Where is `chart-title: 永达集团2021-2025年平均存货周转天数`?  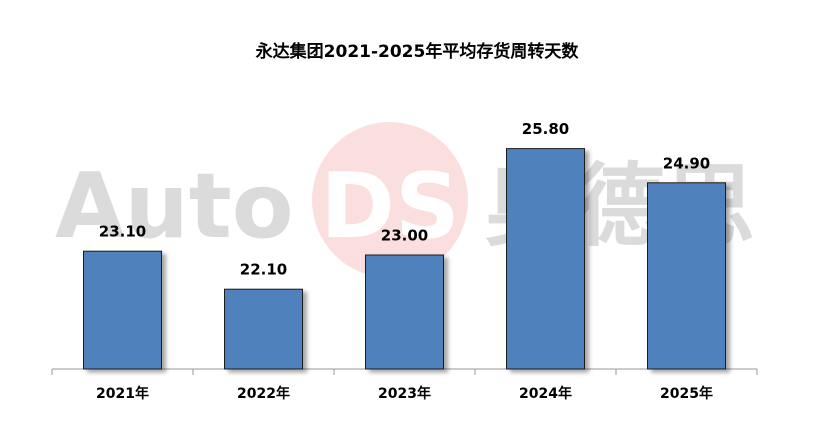
chart-title: 永达集团2021-2025年平均存货周转天数 is located at coordinates (417, 51).